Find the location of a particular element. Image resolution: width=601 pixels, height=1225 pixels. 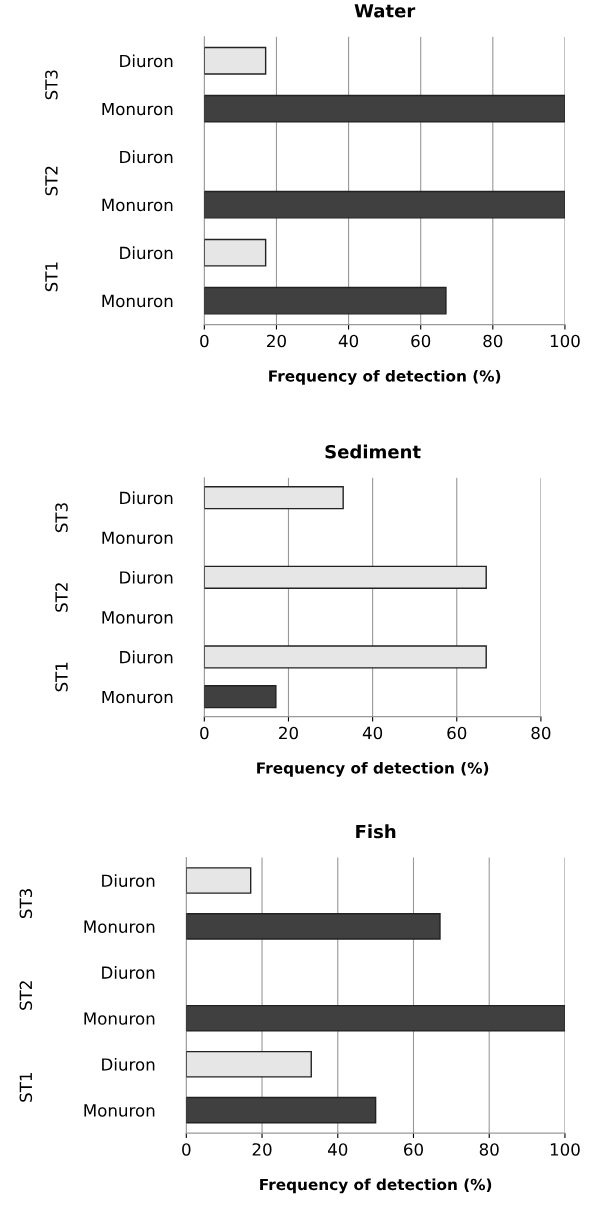

chart-title: Water is located at coordinates (385, 11).